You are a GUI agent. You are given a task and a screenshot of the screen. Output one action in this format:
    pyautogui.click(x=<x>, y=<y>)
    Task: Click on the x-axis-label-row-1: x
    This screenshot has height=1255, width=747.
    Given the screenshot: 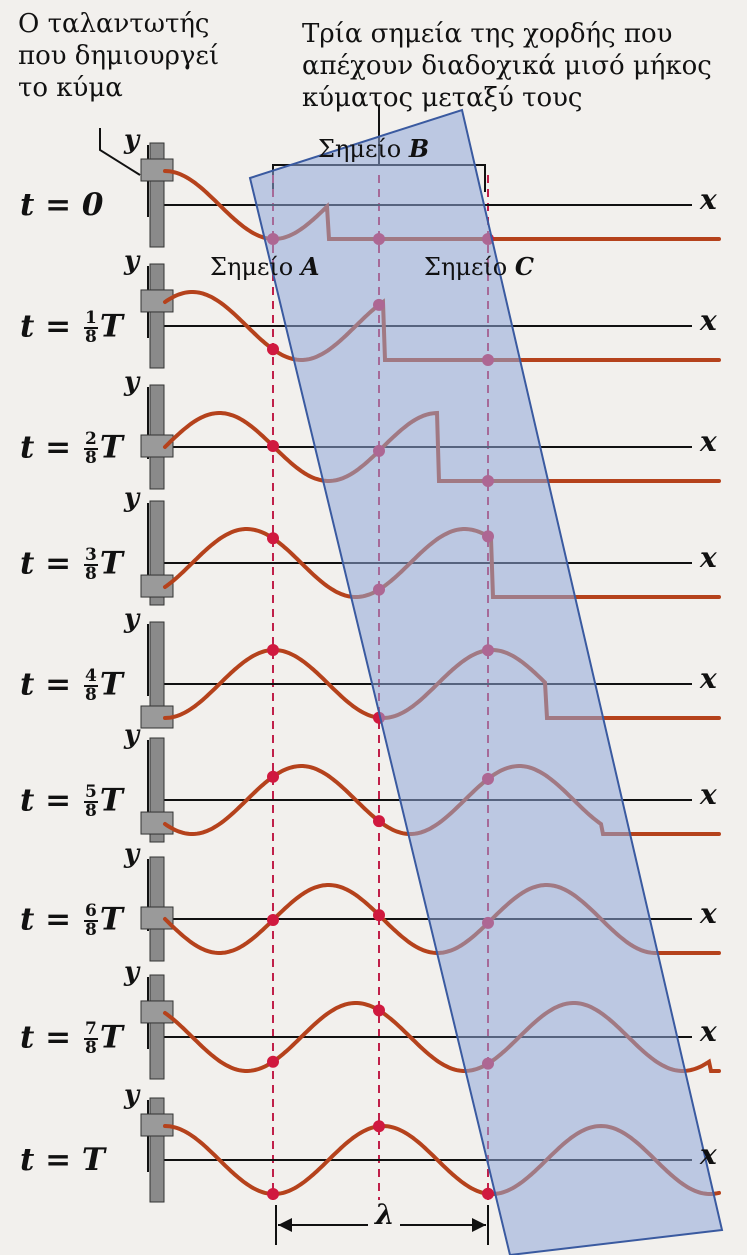 What is the action you would take?
    pyautogui.click(x=708, y=320)
    